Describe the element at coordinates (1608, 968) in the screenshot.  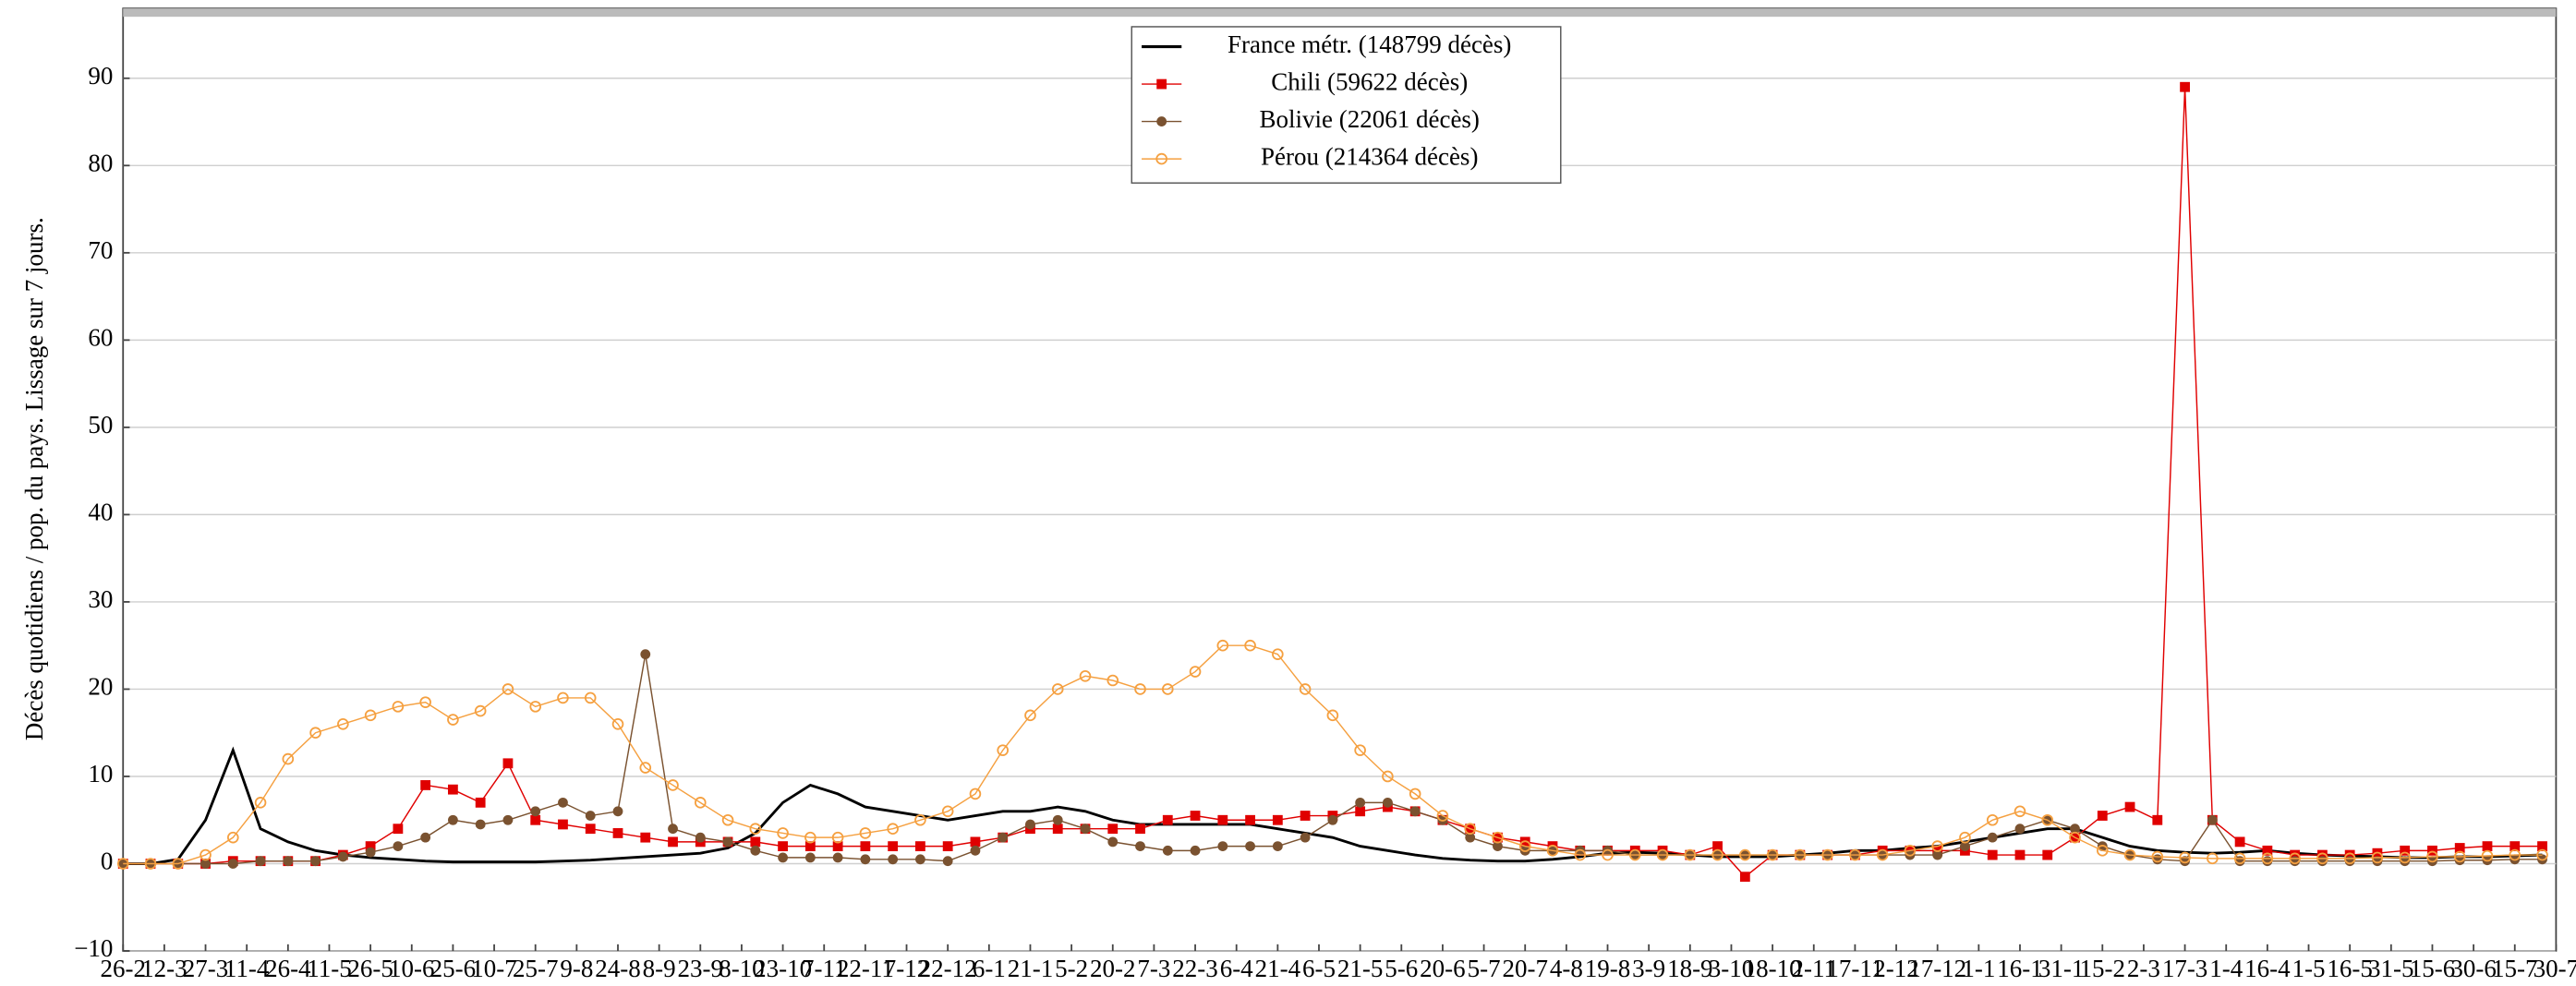
I see `x-tick-label: 19-8` at that location.